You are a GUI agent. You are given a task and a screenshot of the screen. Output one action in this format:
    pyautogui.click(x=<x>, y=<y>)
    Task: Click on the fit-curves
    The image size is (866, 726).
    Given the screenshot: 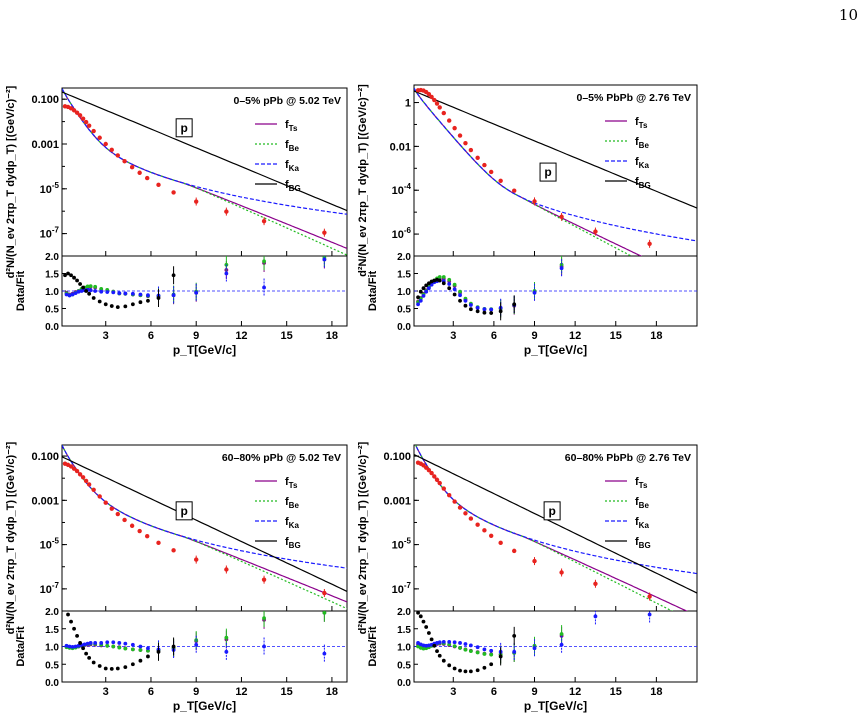 What is the action you would take?
    pyautogui.click(x=204, y=172)
    